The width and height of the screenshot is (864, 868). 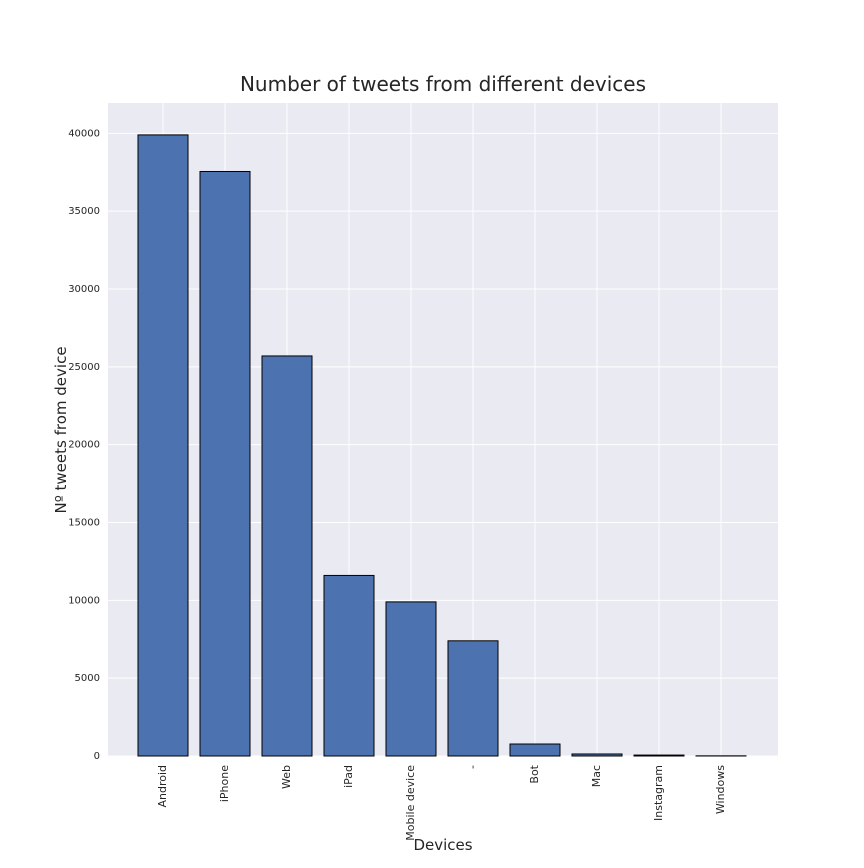 What do you see at coordinates (84, 600) in the screenshot?
I see `y-tick-label: 10000` at bounding box center [84, 600].